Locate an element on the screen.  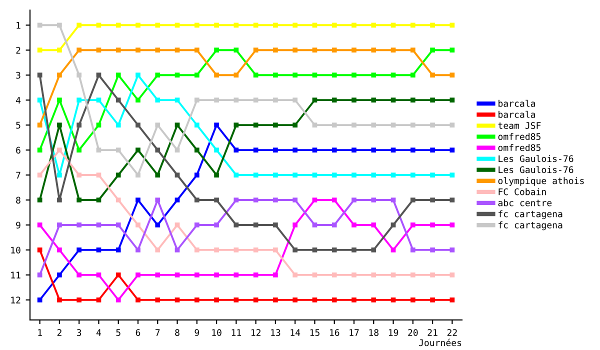
x-tick-label: 20 is located at coordinates (413, 332).